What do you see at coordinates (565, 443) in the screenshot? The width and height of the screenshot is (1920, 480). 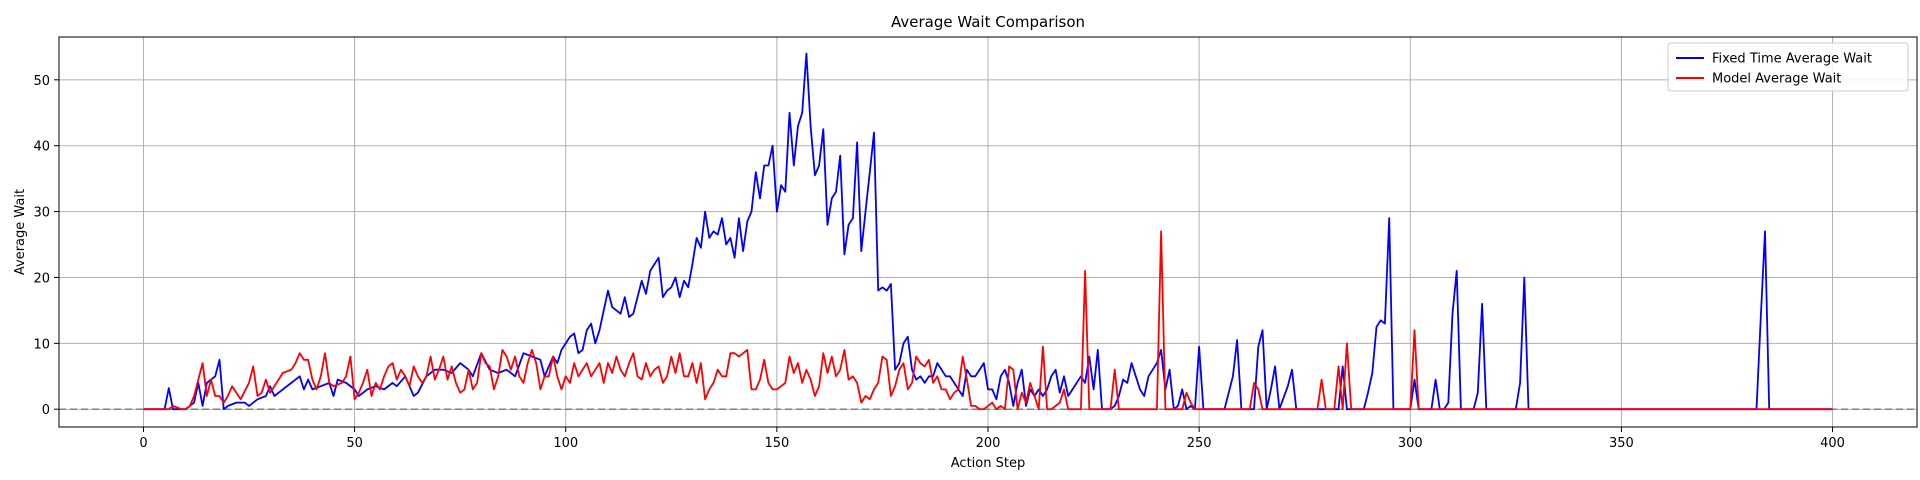 I see `x-tick-label: 100` at bounding box center [565, 443].